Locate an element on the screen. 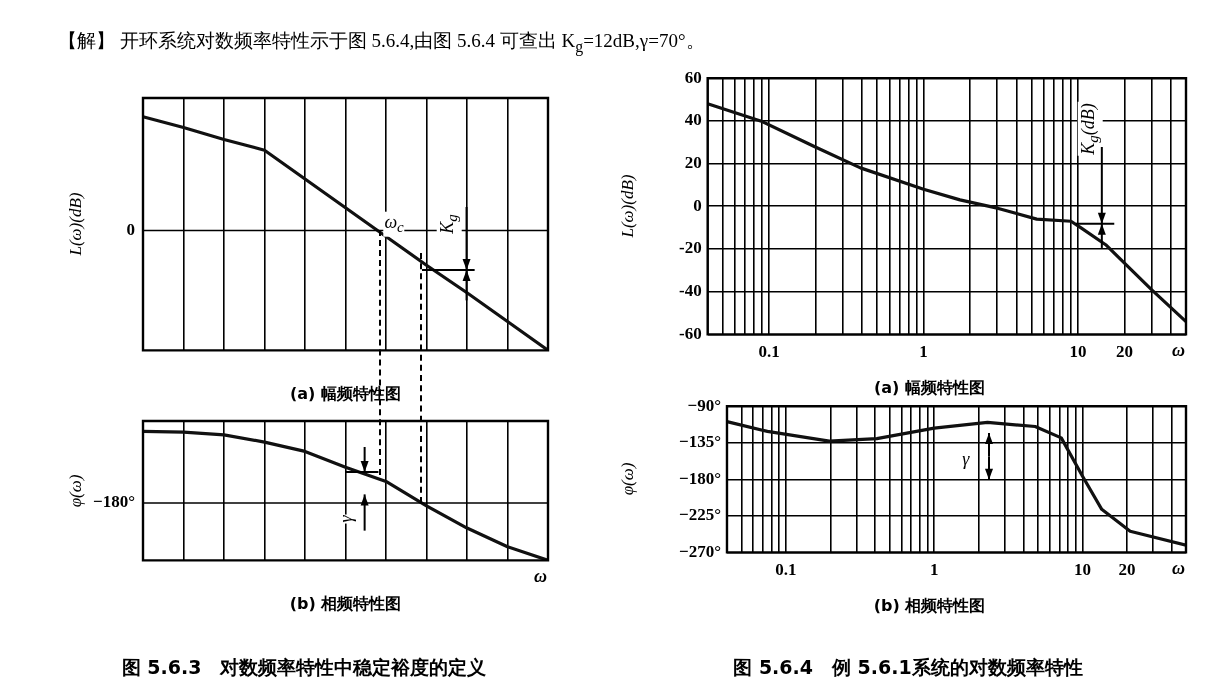 This screenshot has width=1217, height=683. y-tick-label: -40 is located at coordinates (690, 291).